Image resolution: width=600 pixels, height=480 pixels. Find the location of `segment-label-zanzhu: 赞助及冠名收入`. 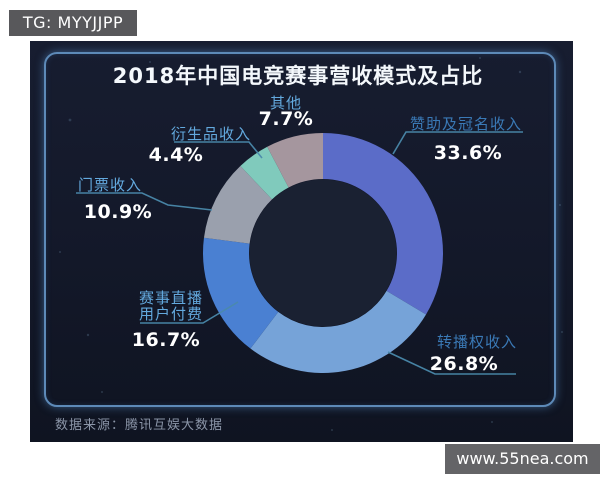

segment-label-zanzhu: 赞助及冠名收入 is located at coordinates (466, 124).